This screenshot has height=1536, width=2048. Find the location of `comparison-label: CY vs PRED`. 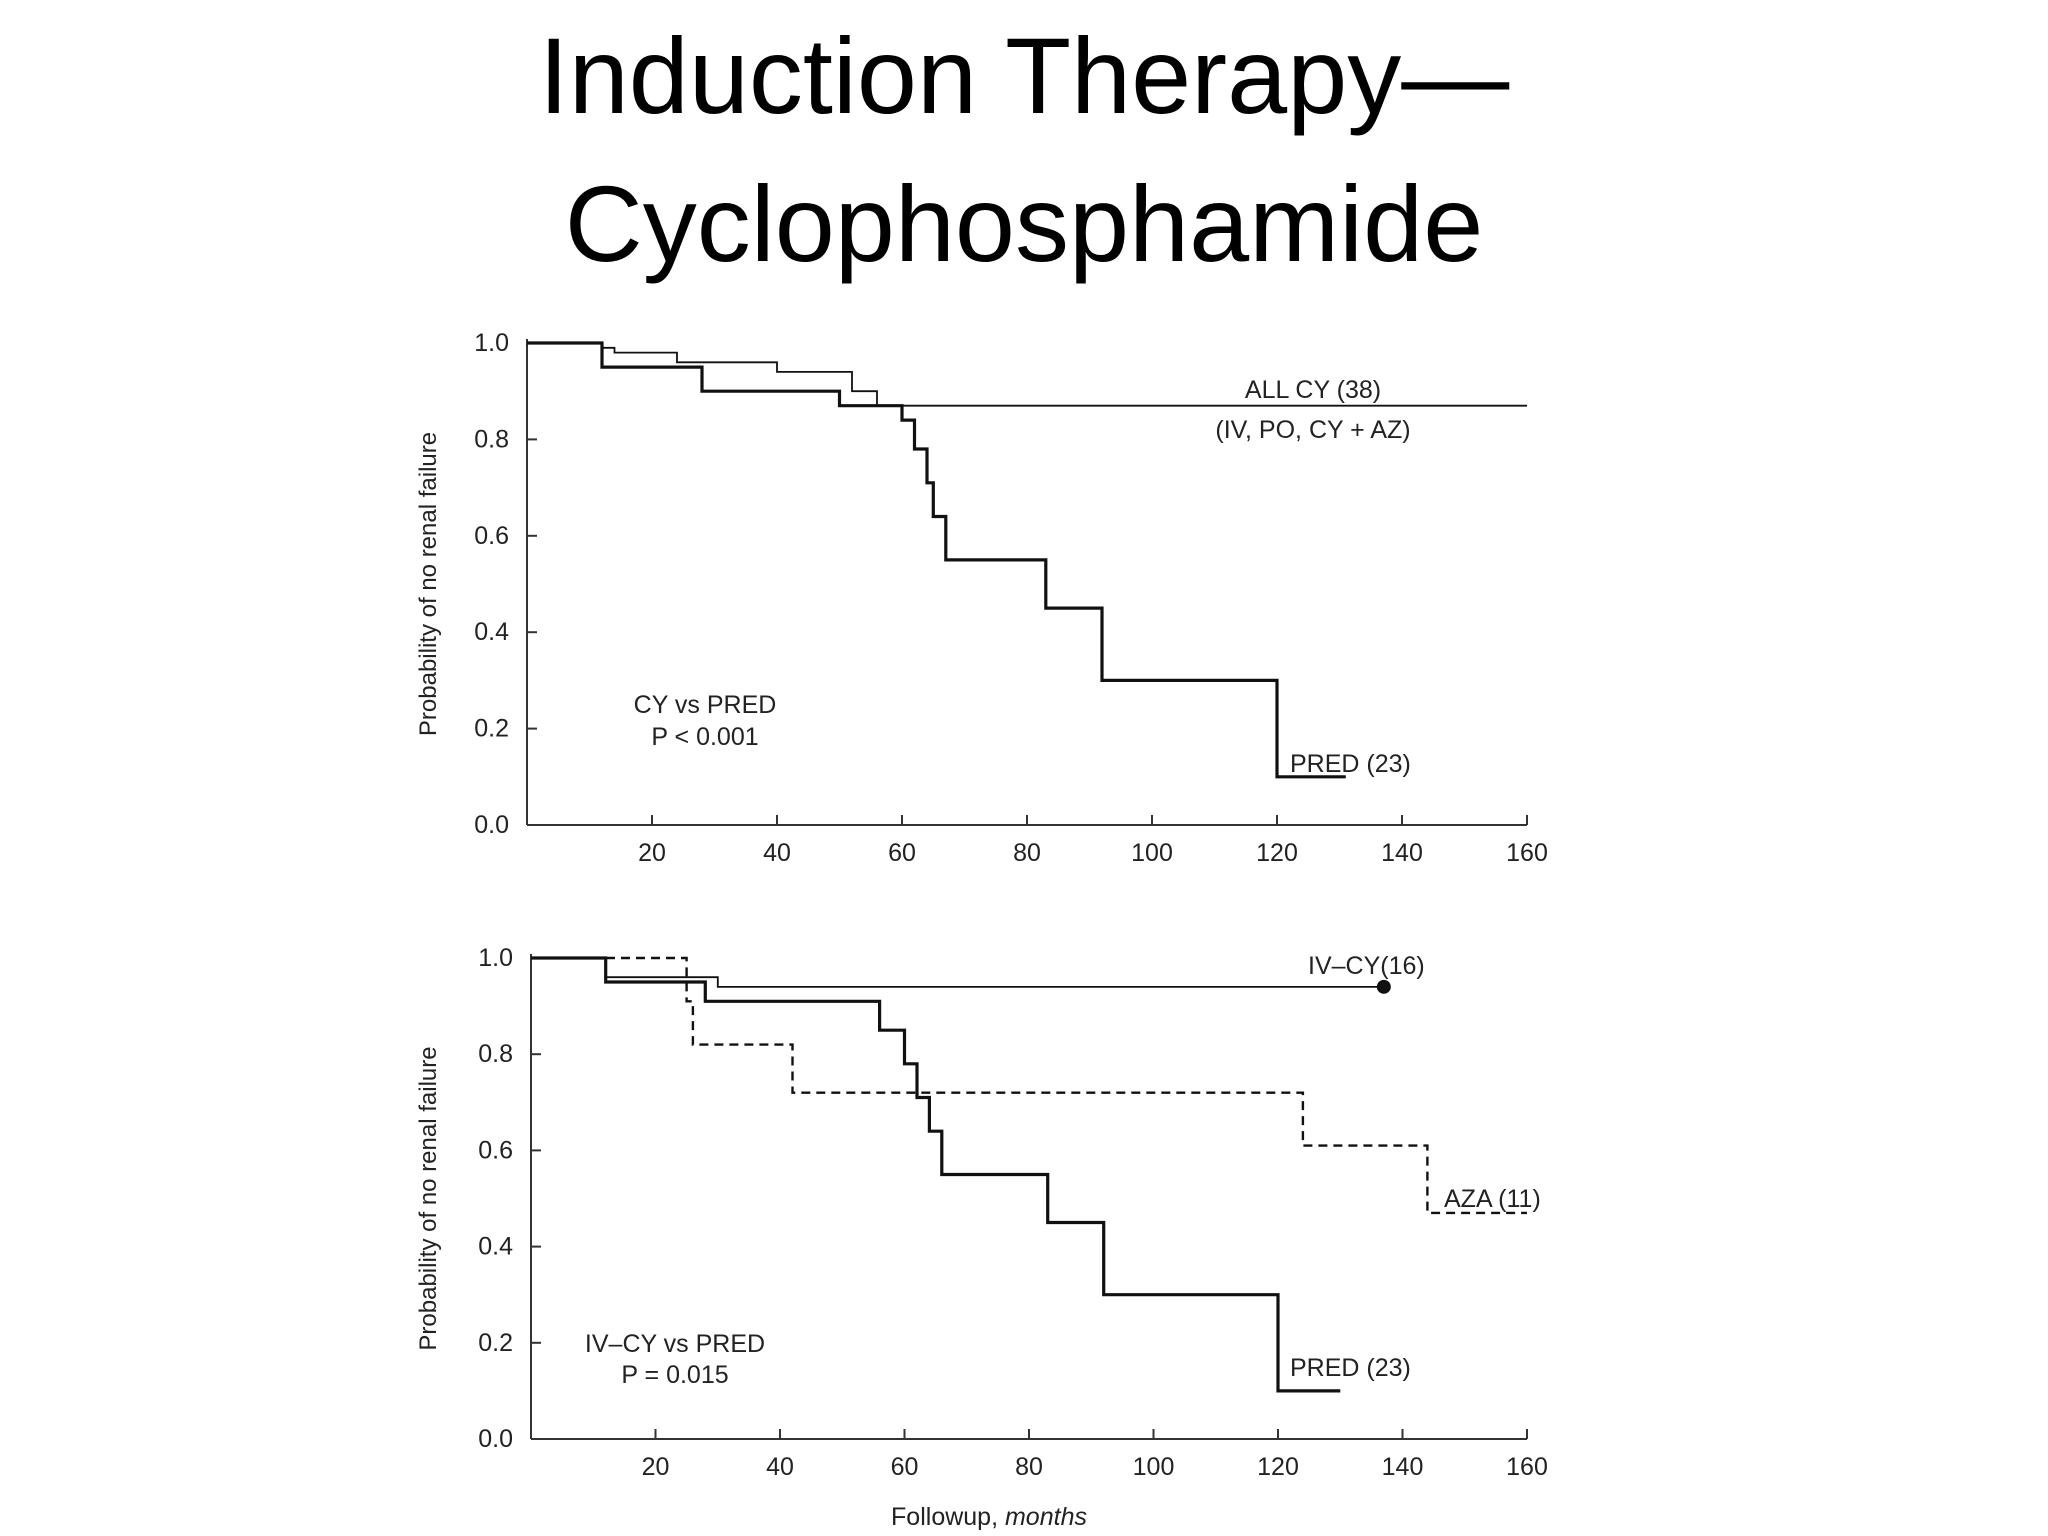

comparison-label: CY vs PRED is located at coordinates (705, 705).